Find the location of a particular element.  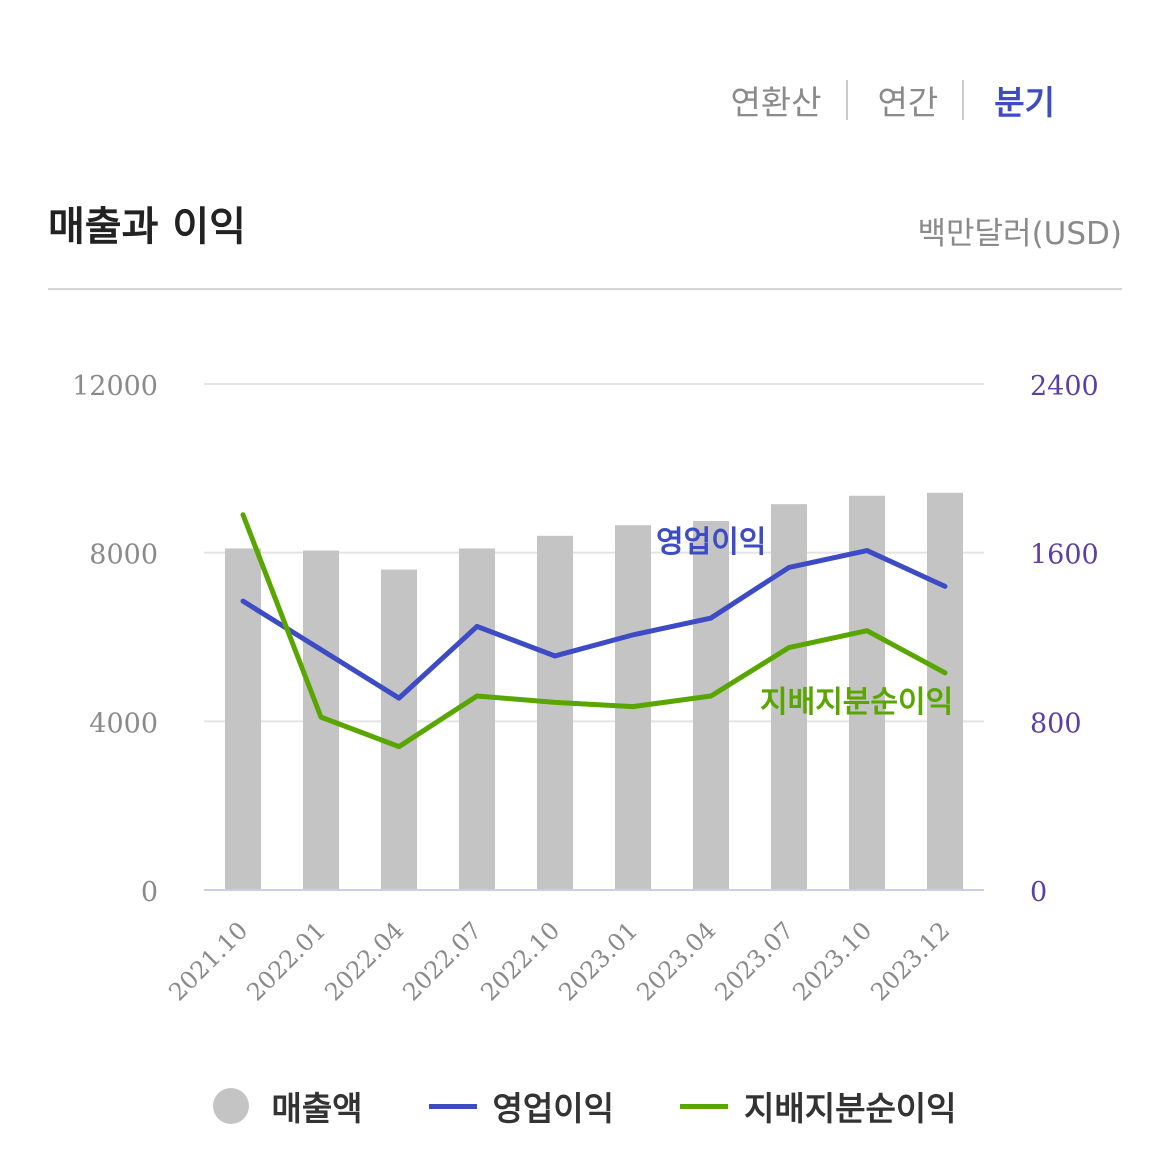

y-left-tick-label: 0 is located at coordinates (149, 892).